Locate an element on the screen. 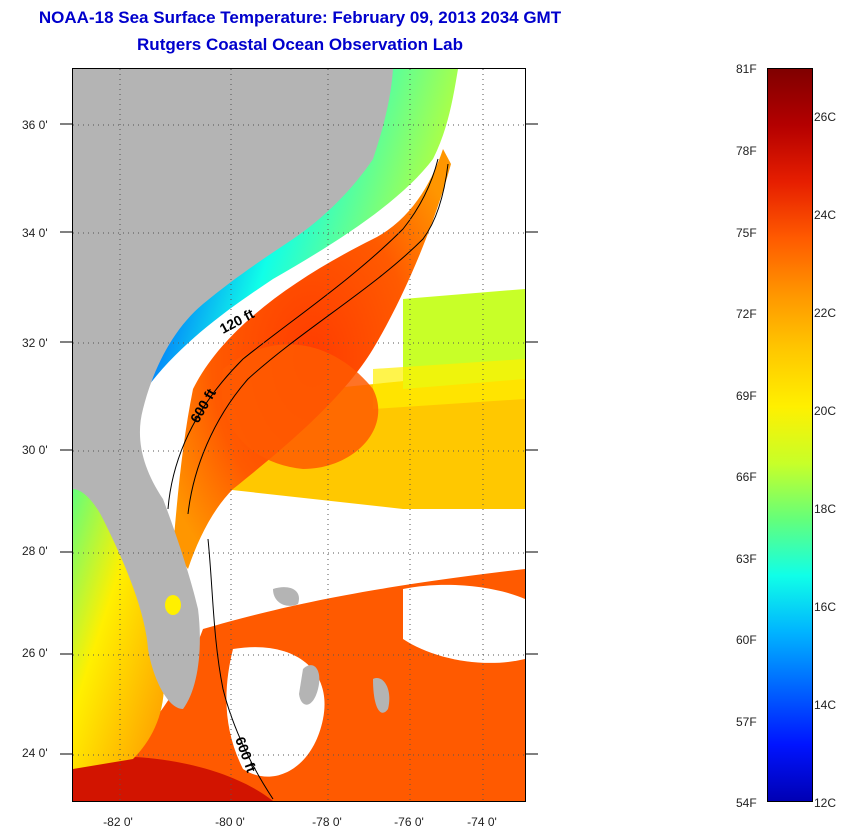  lat-label-28: 28 0' is located at coordinates (35, 551).